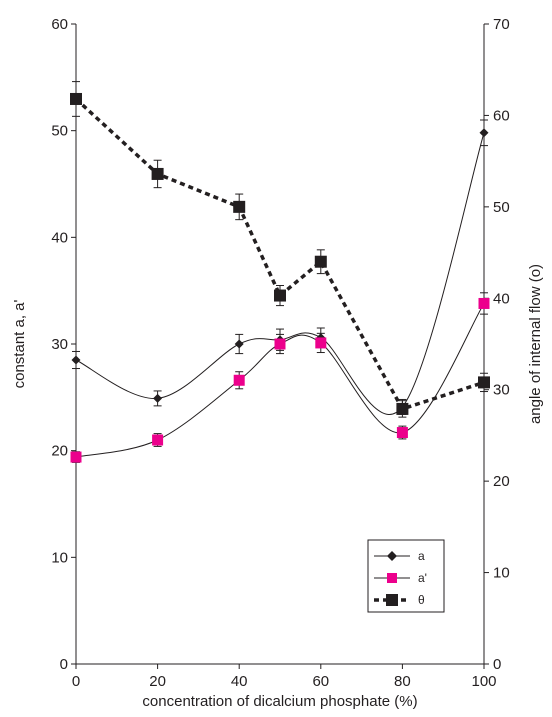  I want to click on x-ticks: 0 20 40 60 80 100, so click(284, 677).